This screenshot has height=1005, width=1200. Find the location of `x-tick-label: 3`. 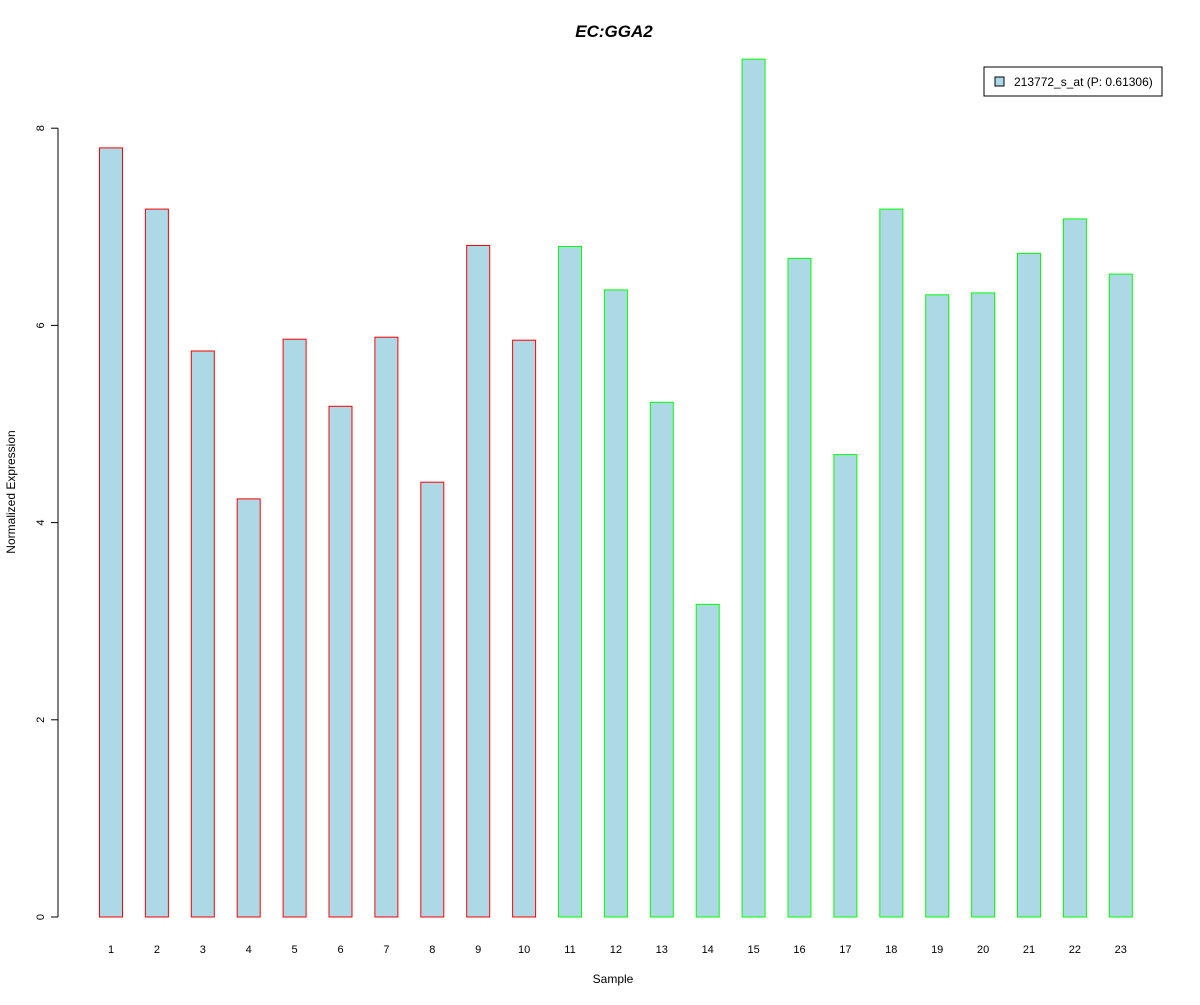

x-tick-label: 3 is located at coordinates (203, 950).